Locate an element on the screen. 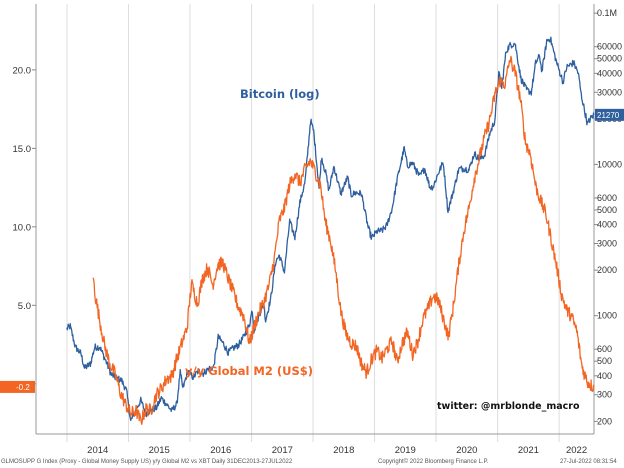  x-tick-label: 2016 is located at coordinates (220, 450).